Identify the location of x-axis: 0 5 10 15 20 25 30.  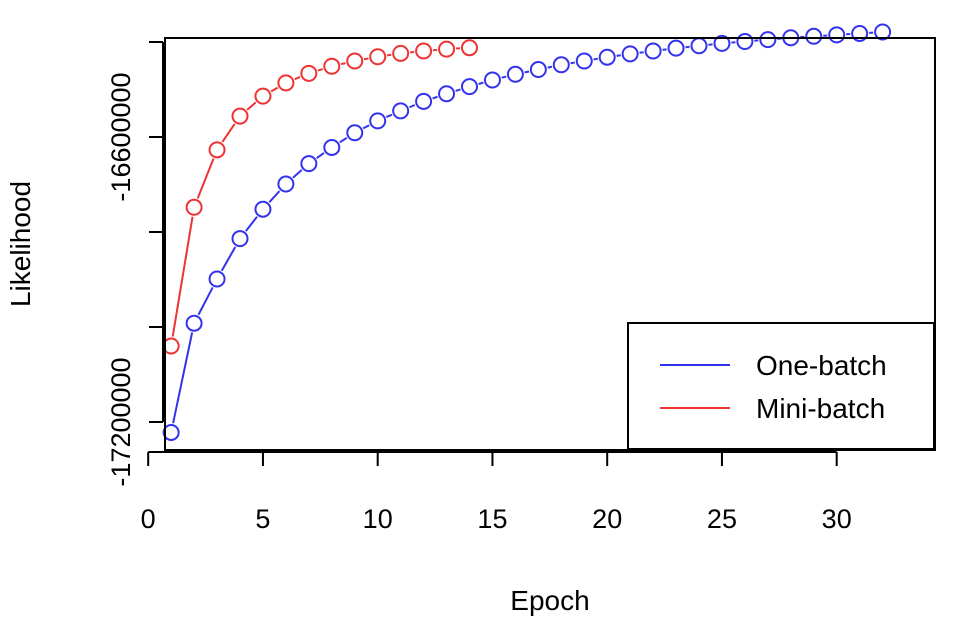
(496, 492).